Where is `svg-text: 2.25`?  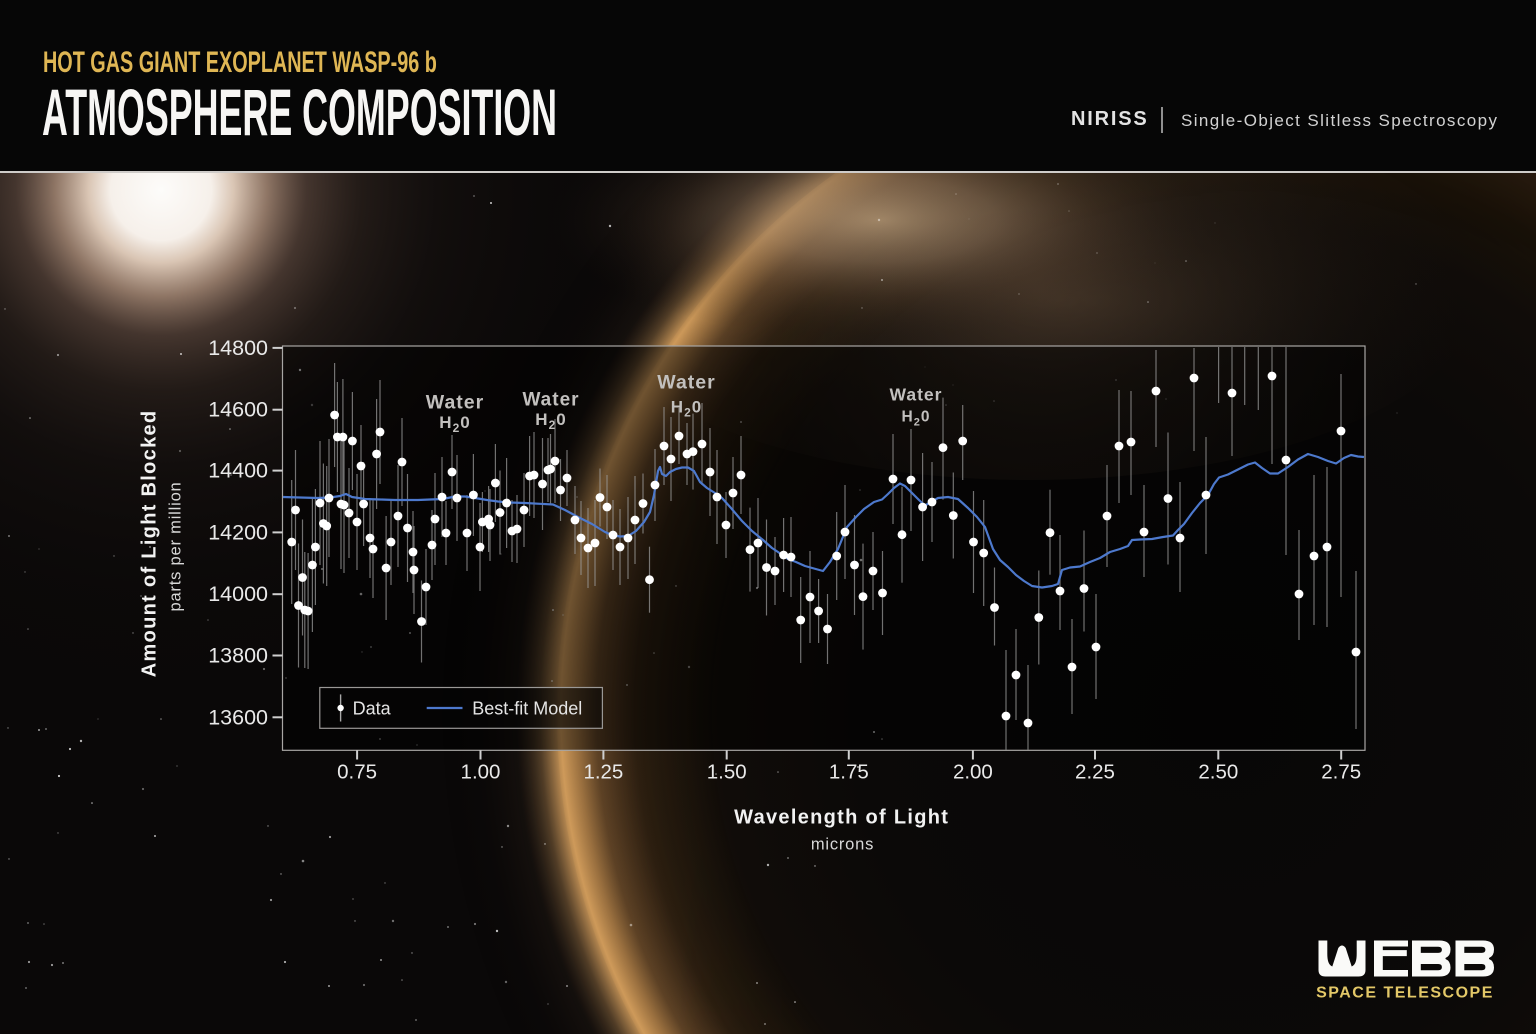
svg-text: 2.25 is located at coordinates (1095, 772).